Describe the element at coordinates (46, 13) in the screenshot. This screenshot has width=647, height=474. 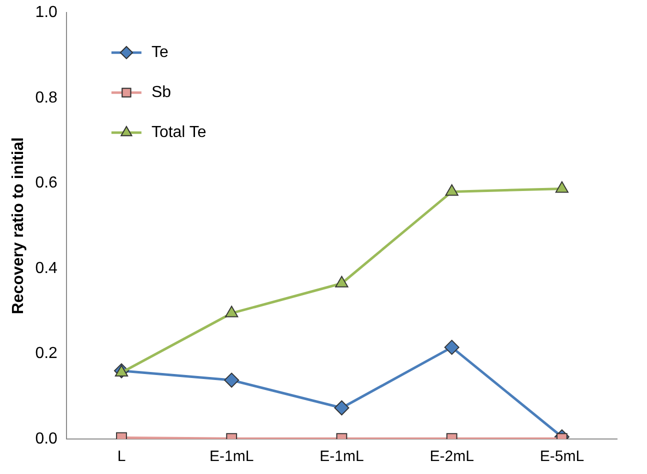
I see `y-tick-label: 1.0` at that location.